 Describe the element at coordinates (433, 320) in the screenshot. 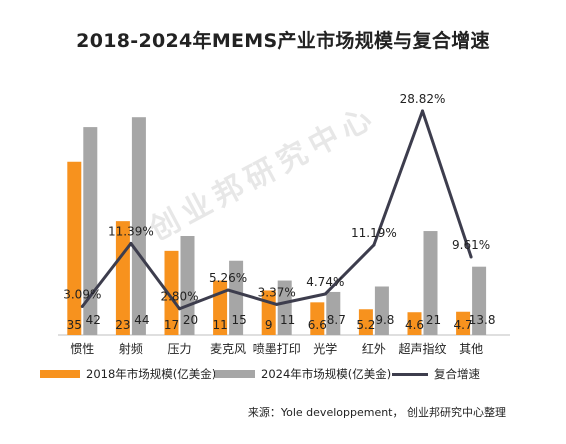

I see `bar-label-2024: 21` at that location.